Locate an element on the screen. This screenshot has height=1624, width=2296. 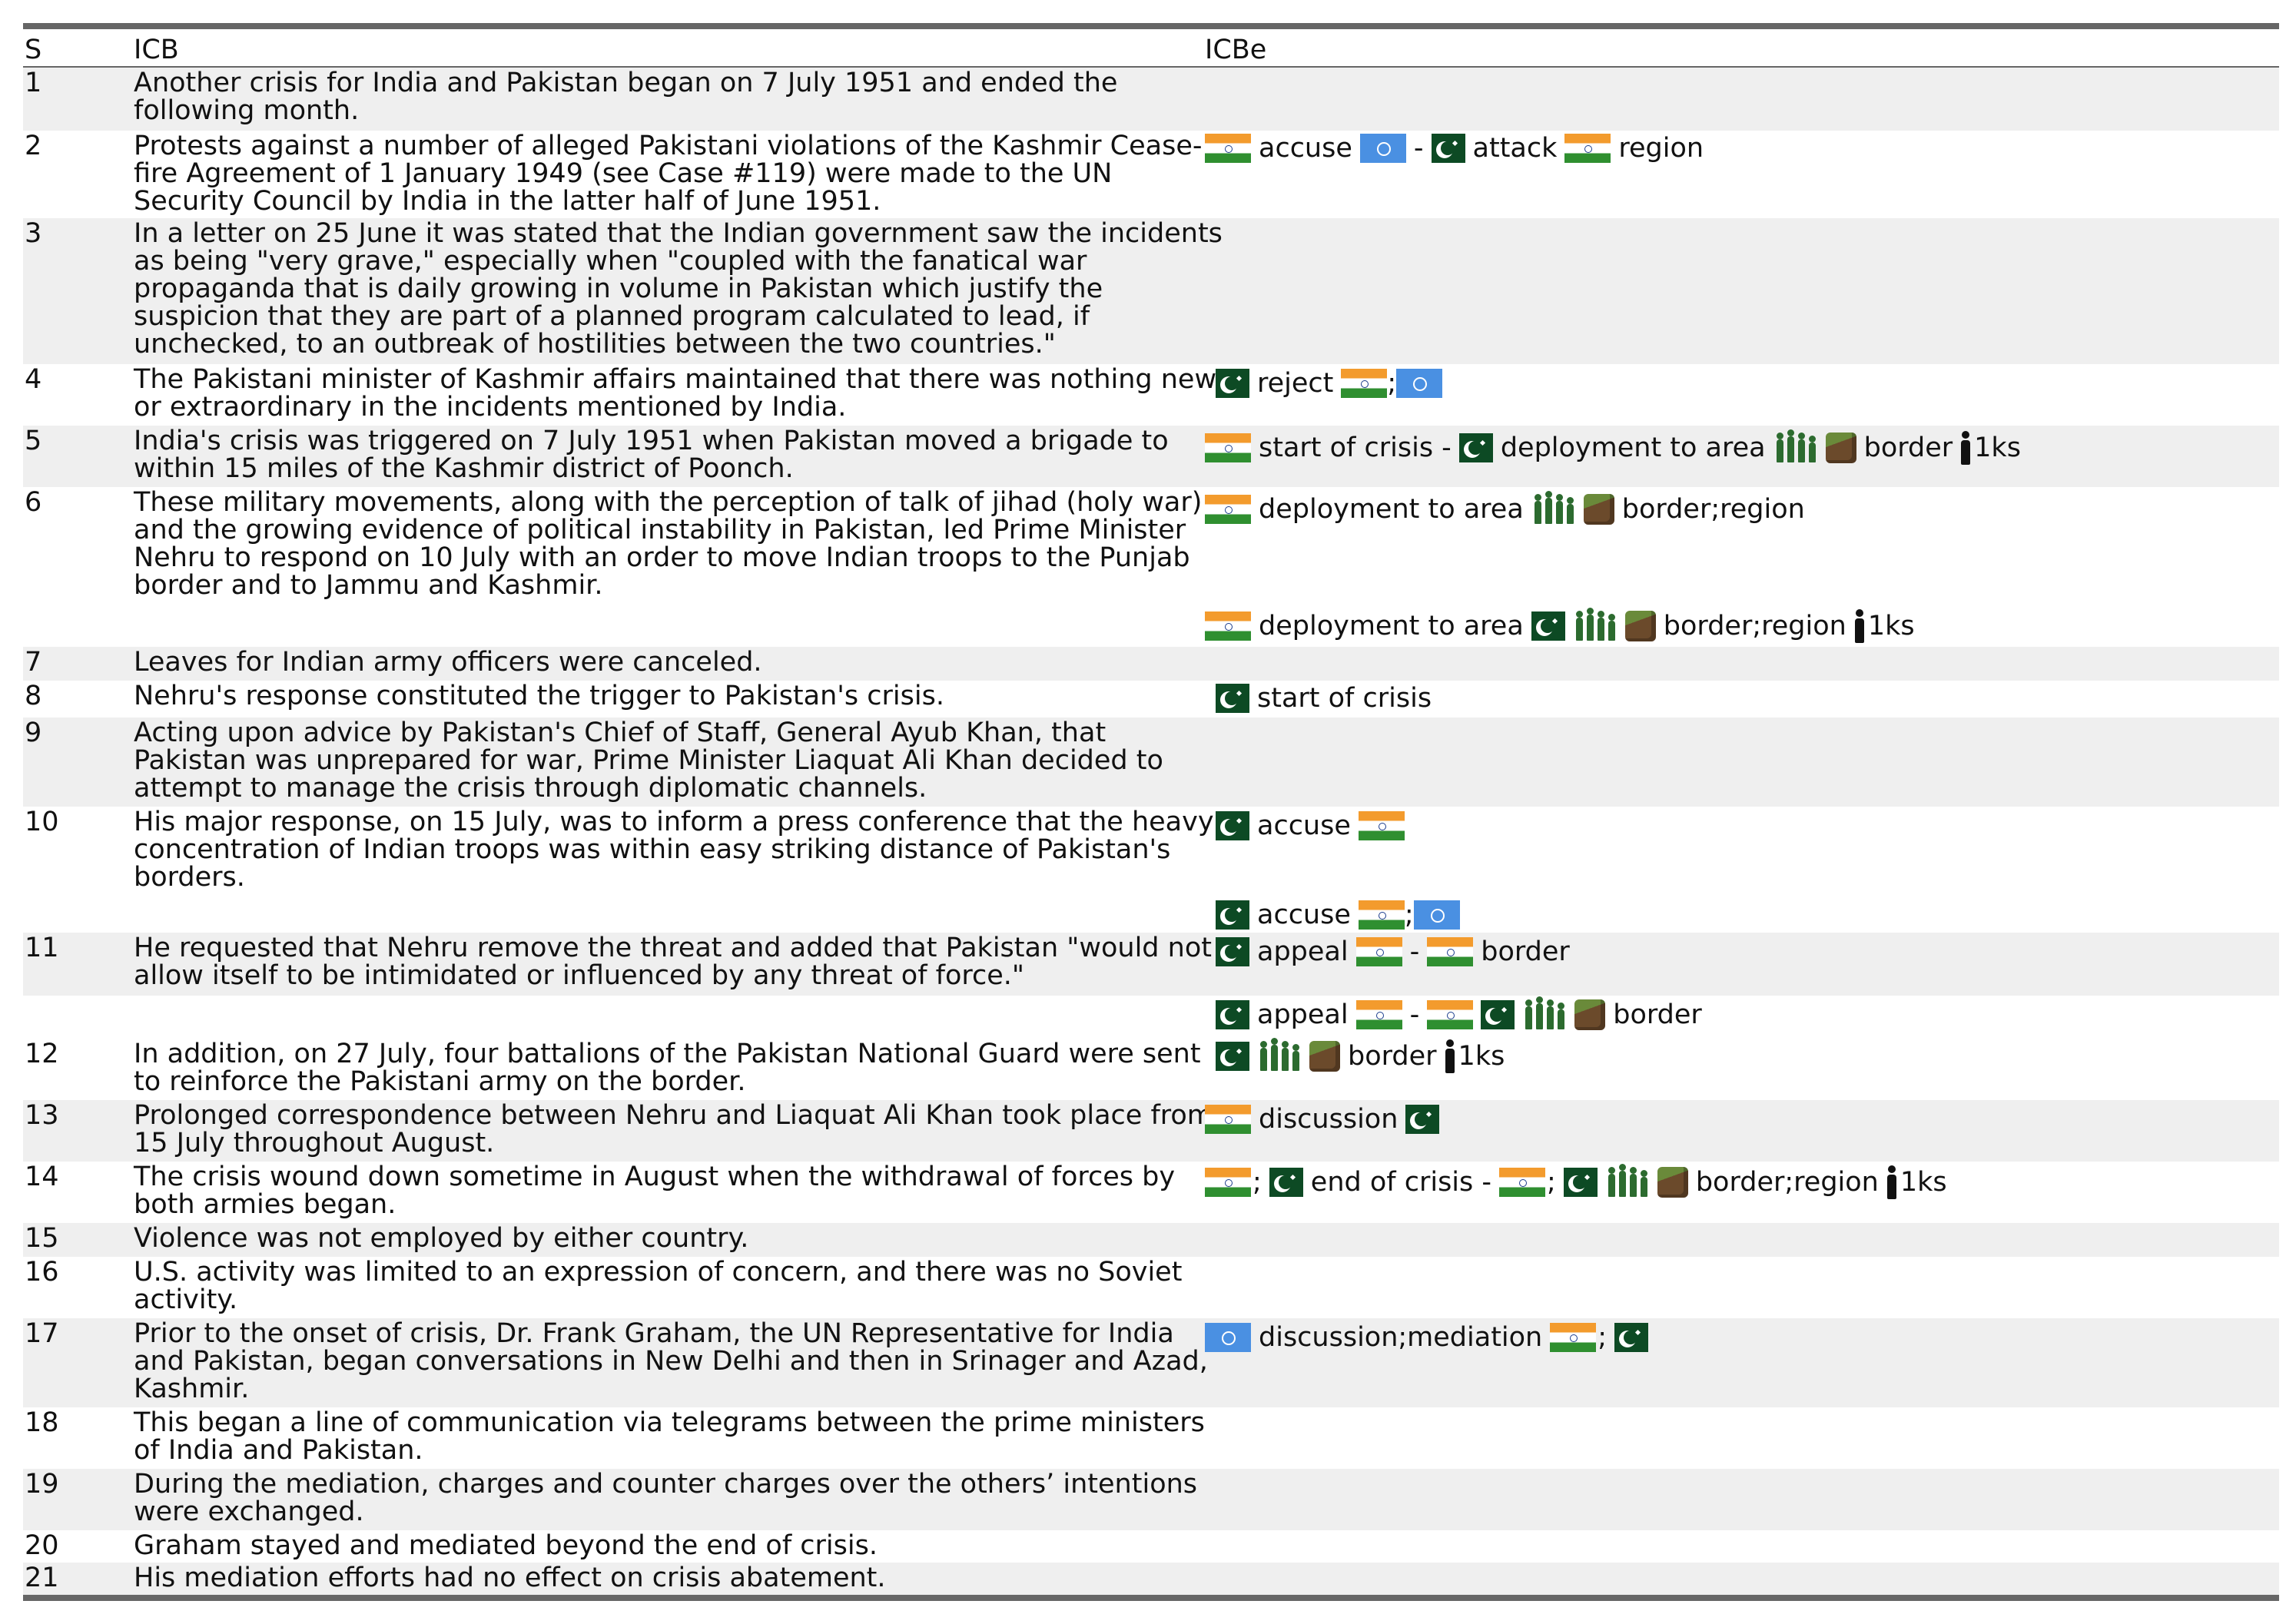
row-number: 17 is located at coordinates (42, 1333).